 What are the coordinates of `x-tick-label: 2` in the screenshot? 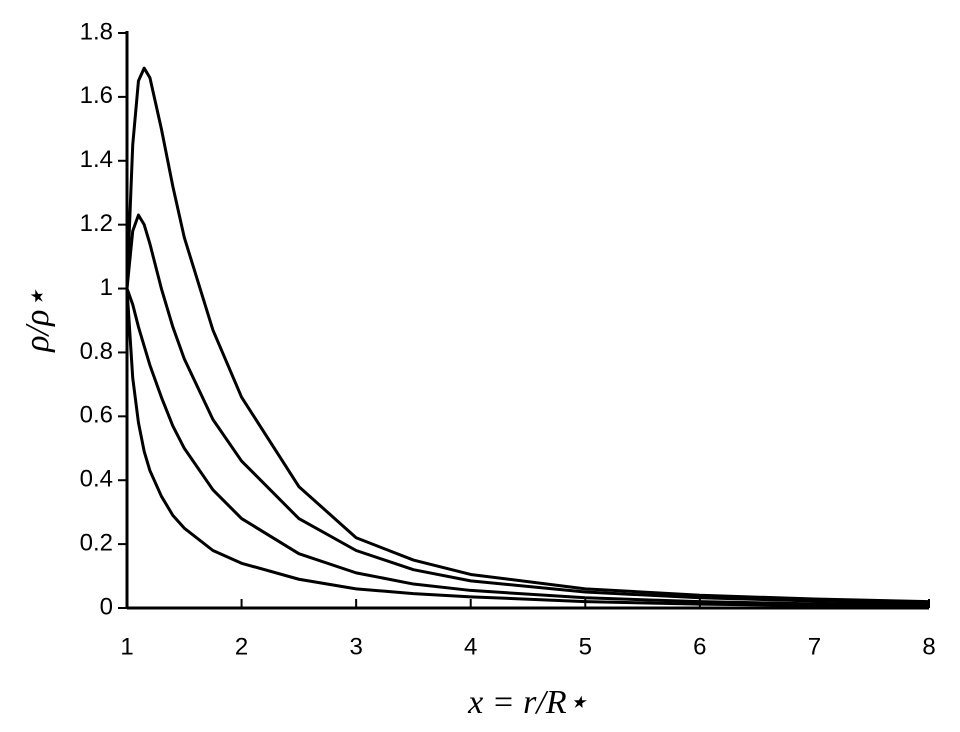 It's located at (241, 646).